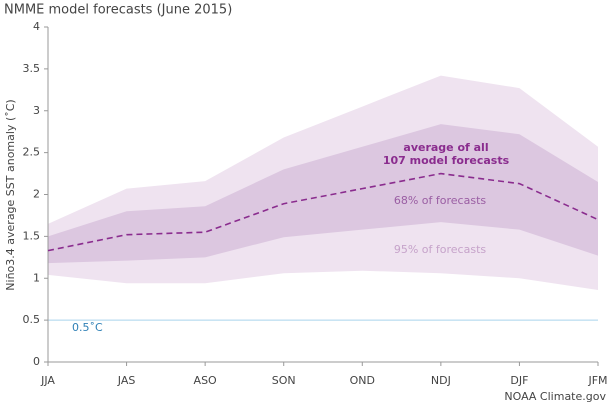  What do you see at coordinates (118, 10) in the screenshot?
I see `chart-title: NMME model forecasts (June 2015)` at bounding box center [118, 10].